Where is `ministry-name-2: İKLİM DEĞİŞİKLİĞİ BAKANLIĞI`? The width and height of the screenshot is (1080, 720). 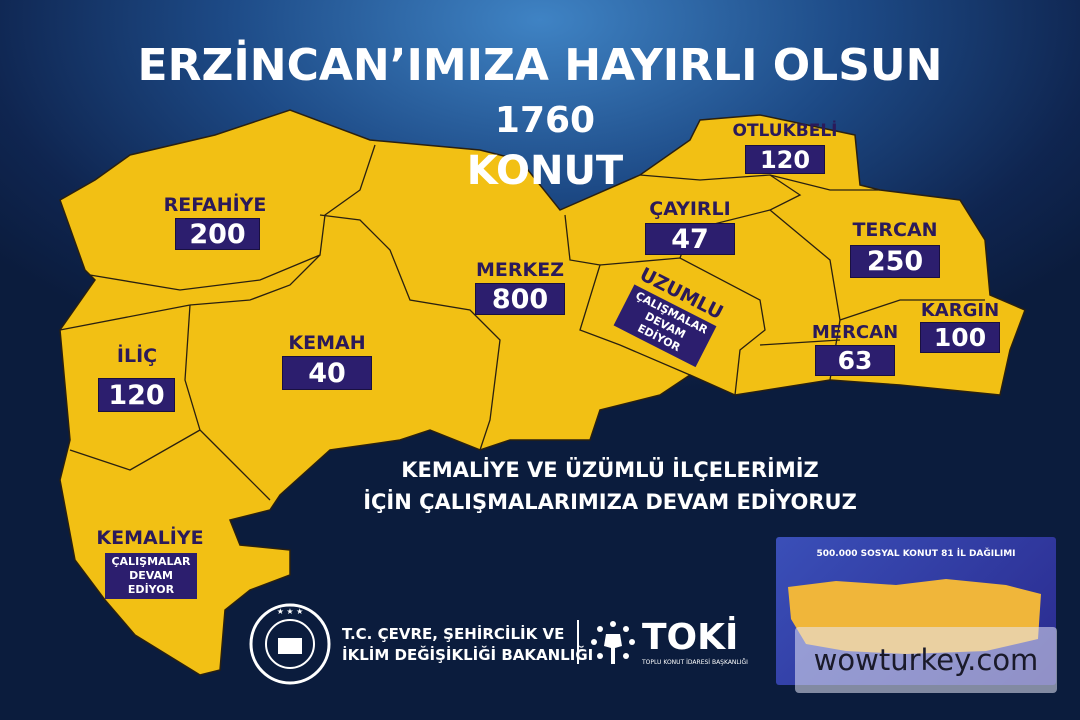
ministry-name-2: İKLİM DEĞİŞİKLİĞİ BAKANLIĞI is located at coordinates (468, 655).